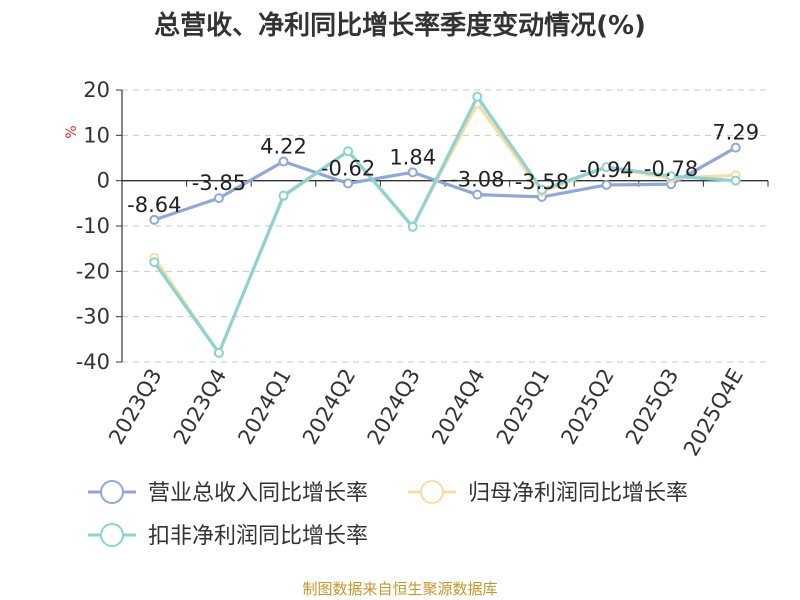  What do you see at coordinates (264, 407) in the screenshot?
I see `x-tick-label: 2024Q1` at bounding box center [264, 407].